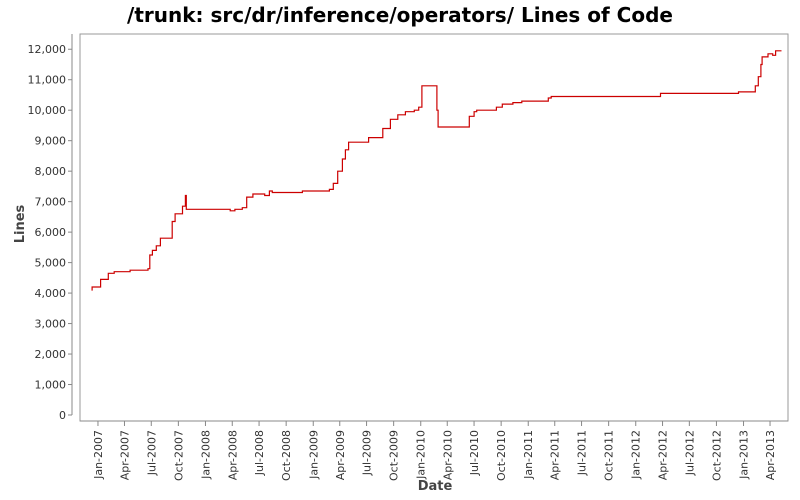 Image resolution: width=800 pixels, height=500 pixels. What do you see at coordinates (394, 455) in the screenshot?
I see `x-tick-label: Oct-2009` at bounding box center [394, 455].